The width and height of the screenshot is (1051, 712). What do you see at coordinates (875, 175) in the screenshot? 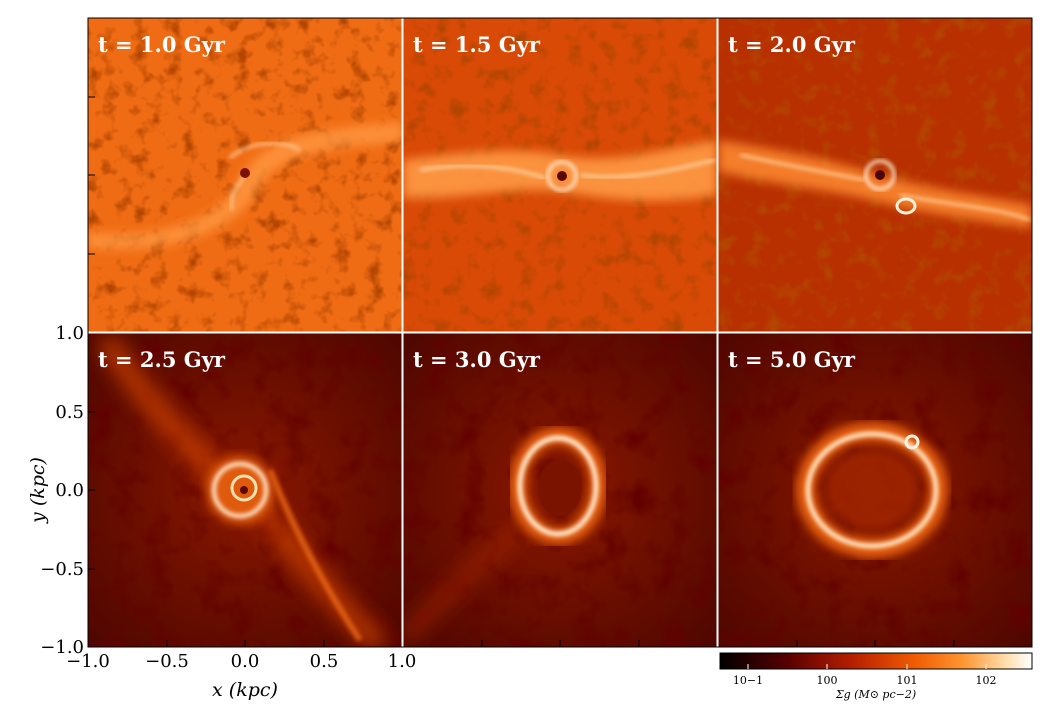
I see `panel-t2.0` at bounding box center [875, 175].